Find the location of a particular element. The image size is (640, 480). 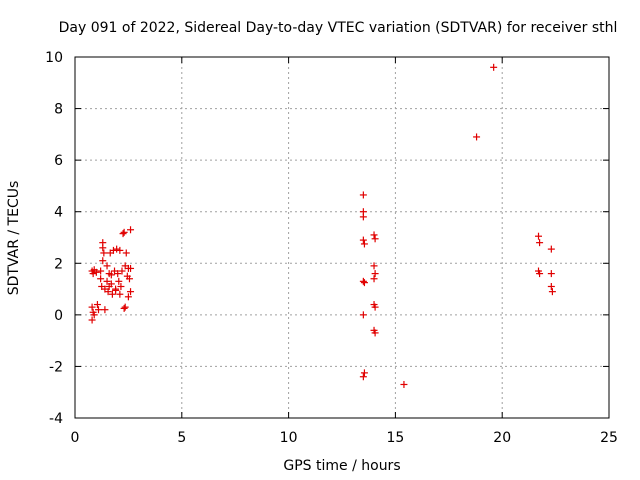

x-tick-label: 25 is located at coordinates (609, 438).